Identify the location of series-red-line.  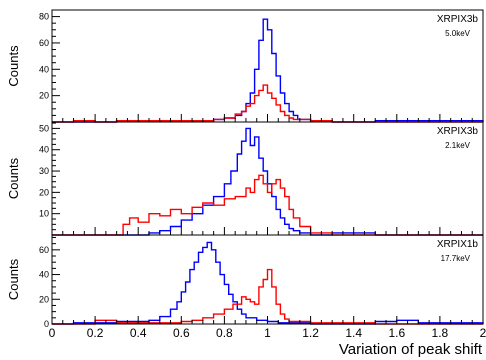
(267, 296).